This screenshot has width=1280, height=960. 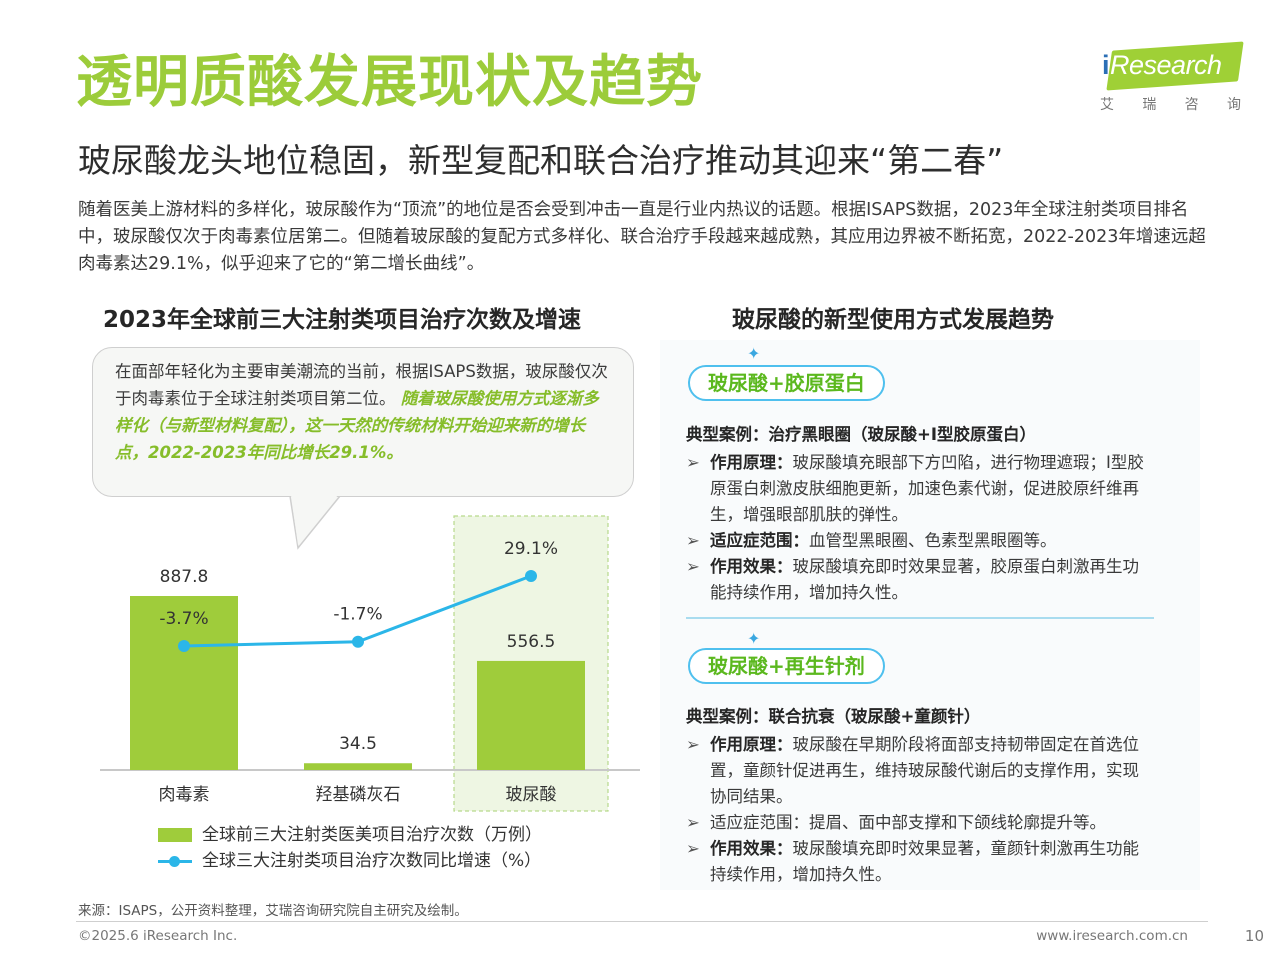 What do you see at coordinates (184, 577) in the screenshot?
I see `bar-value-label: 887.8` at bounding box center [184, 577].